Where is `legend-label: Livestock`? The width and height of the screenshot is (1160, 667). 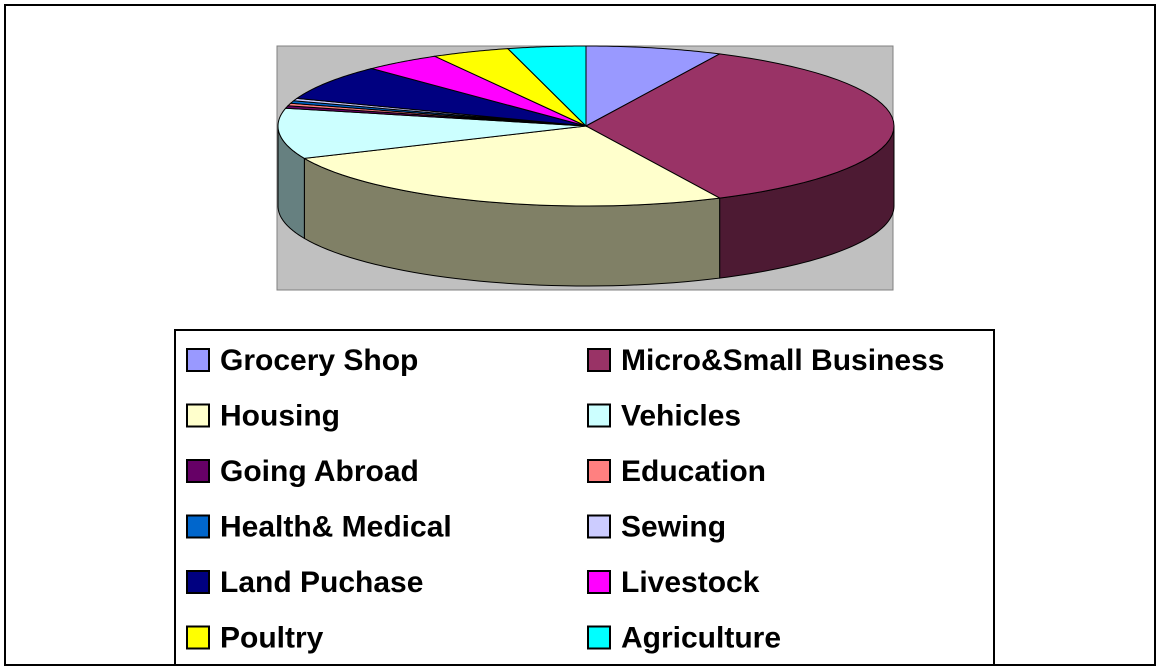
legend-label: Livestock is located at coordinates (690, 582).